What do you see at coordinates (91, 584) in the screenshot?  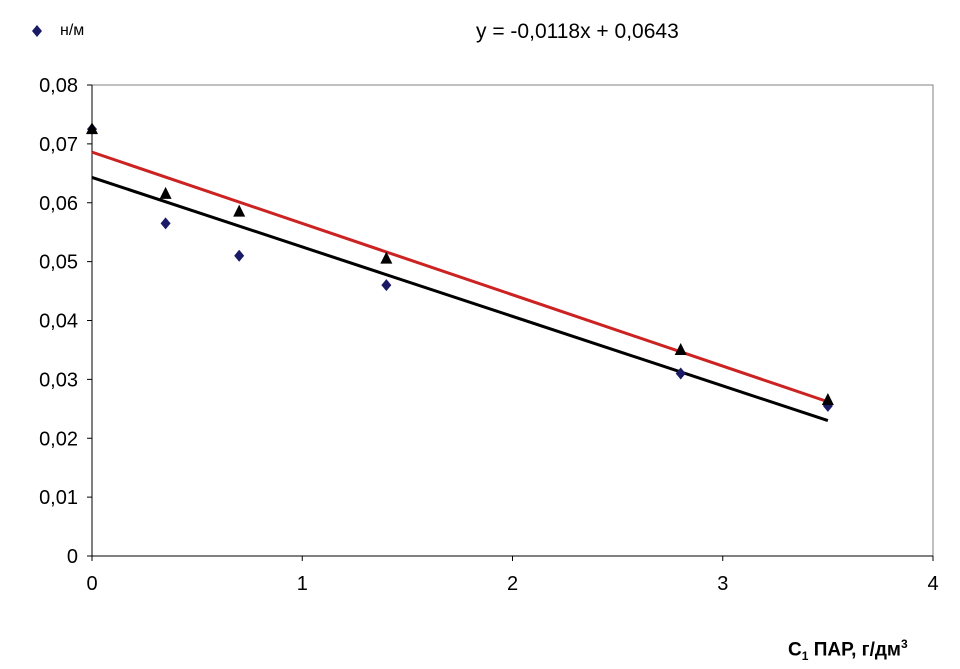 I see `x-tick-label: 0` at bounding box center [91, 584].